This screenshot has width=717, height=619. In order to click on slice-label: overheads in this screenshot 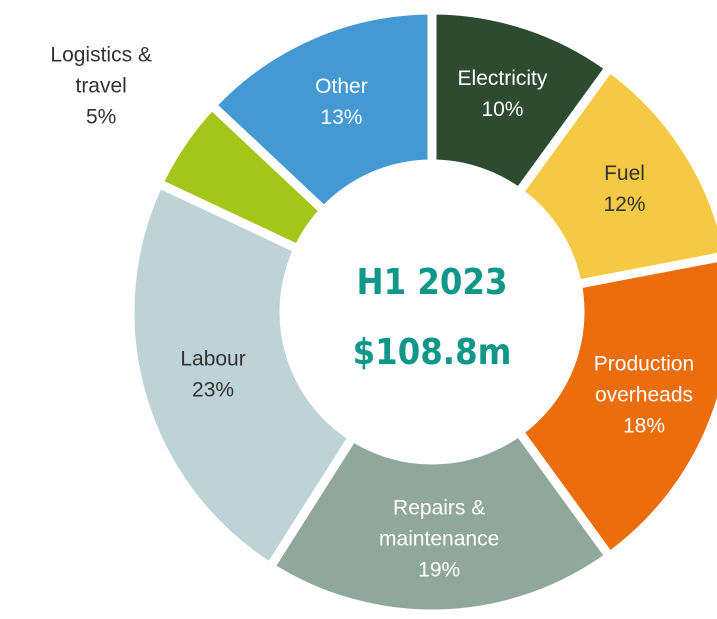, I will do `click(644, 394)`.